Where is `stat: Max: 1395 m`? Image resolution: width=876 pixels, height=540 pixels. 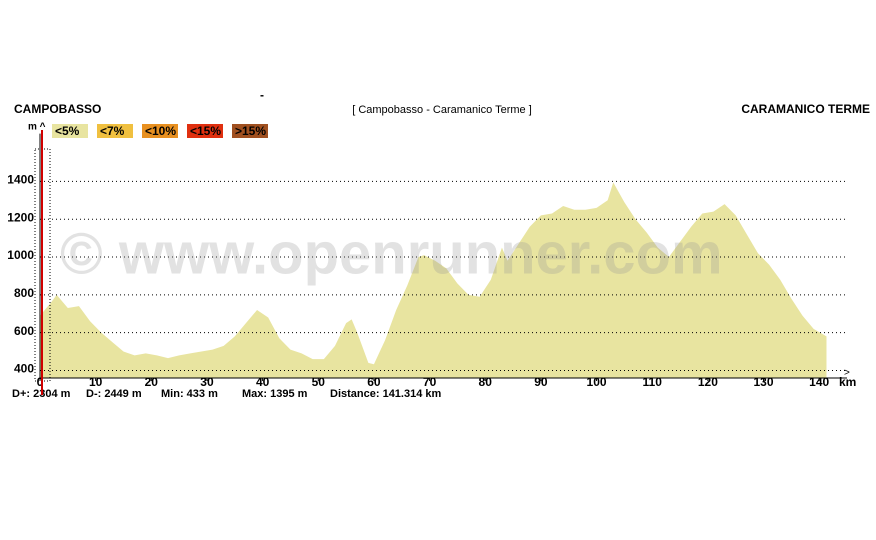
stat: Max: 1395 m is located at coordinates (275, 394).